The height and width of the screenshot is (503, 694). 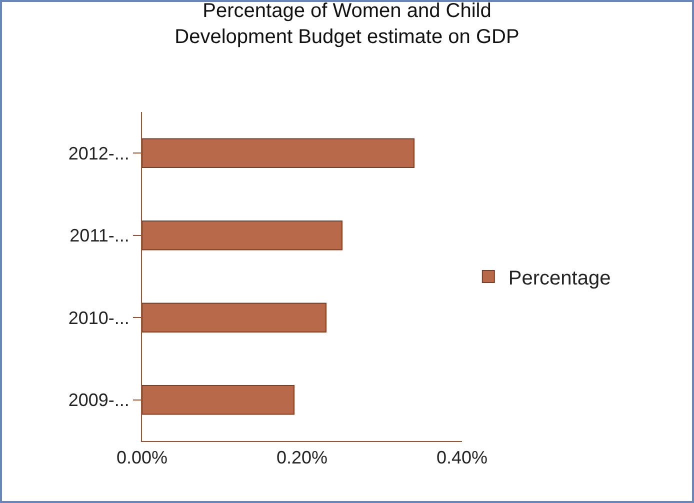 I want to click on legend-label: Percentage, so click(x=559, y=278).